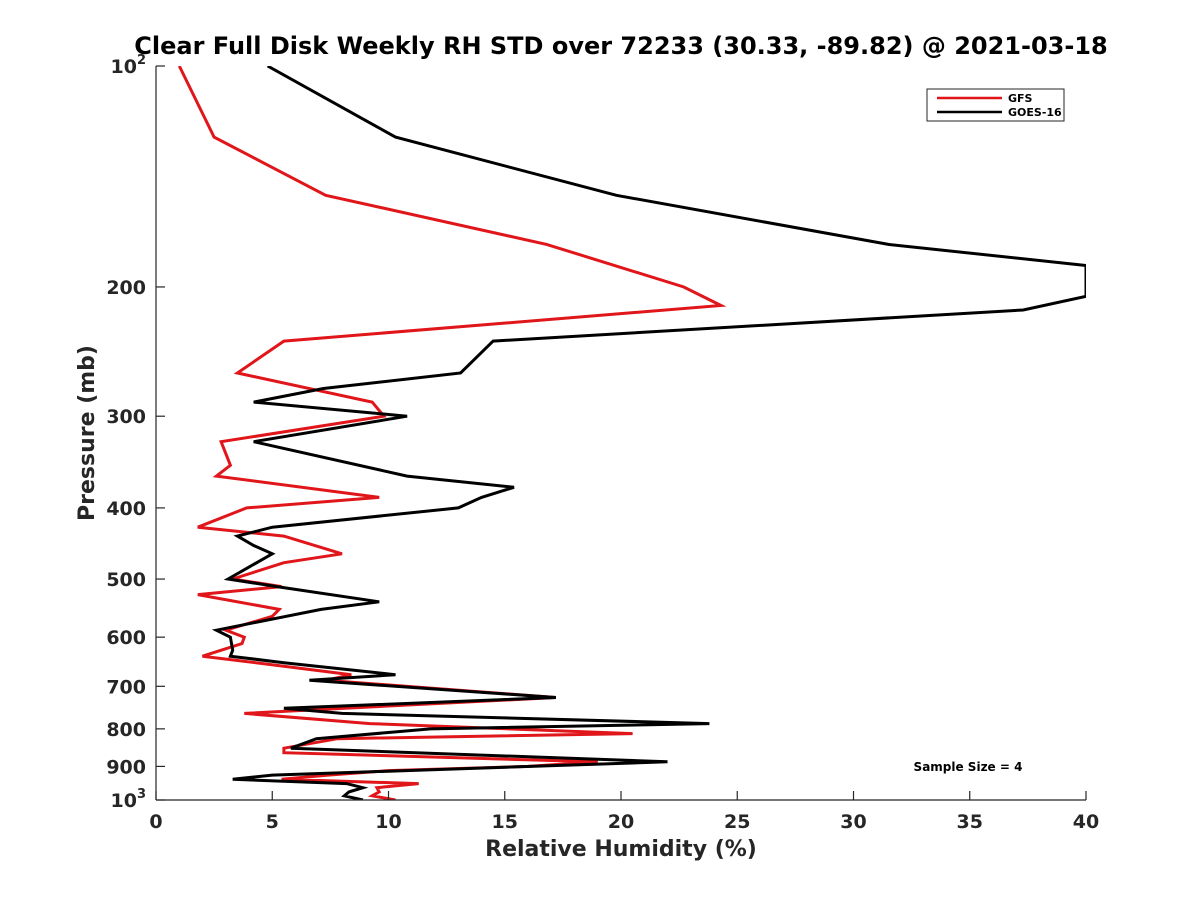 The width and height of the screenshot is (1200, 900). I want to click on y-tick-label: 10³, so click(129, 799).